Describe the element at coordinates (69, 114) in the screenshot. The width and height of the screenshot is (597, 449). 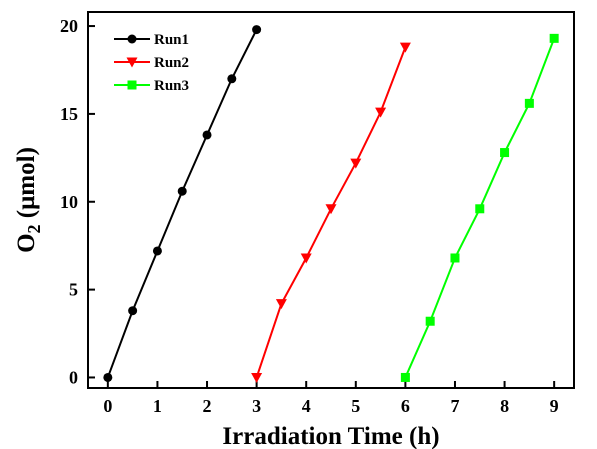
I see `y-tick-label: 15` at that location.